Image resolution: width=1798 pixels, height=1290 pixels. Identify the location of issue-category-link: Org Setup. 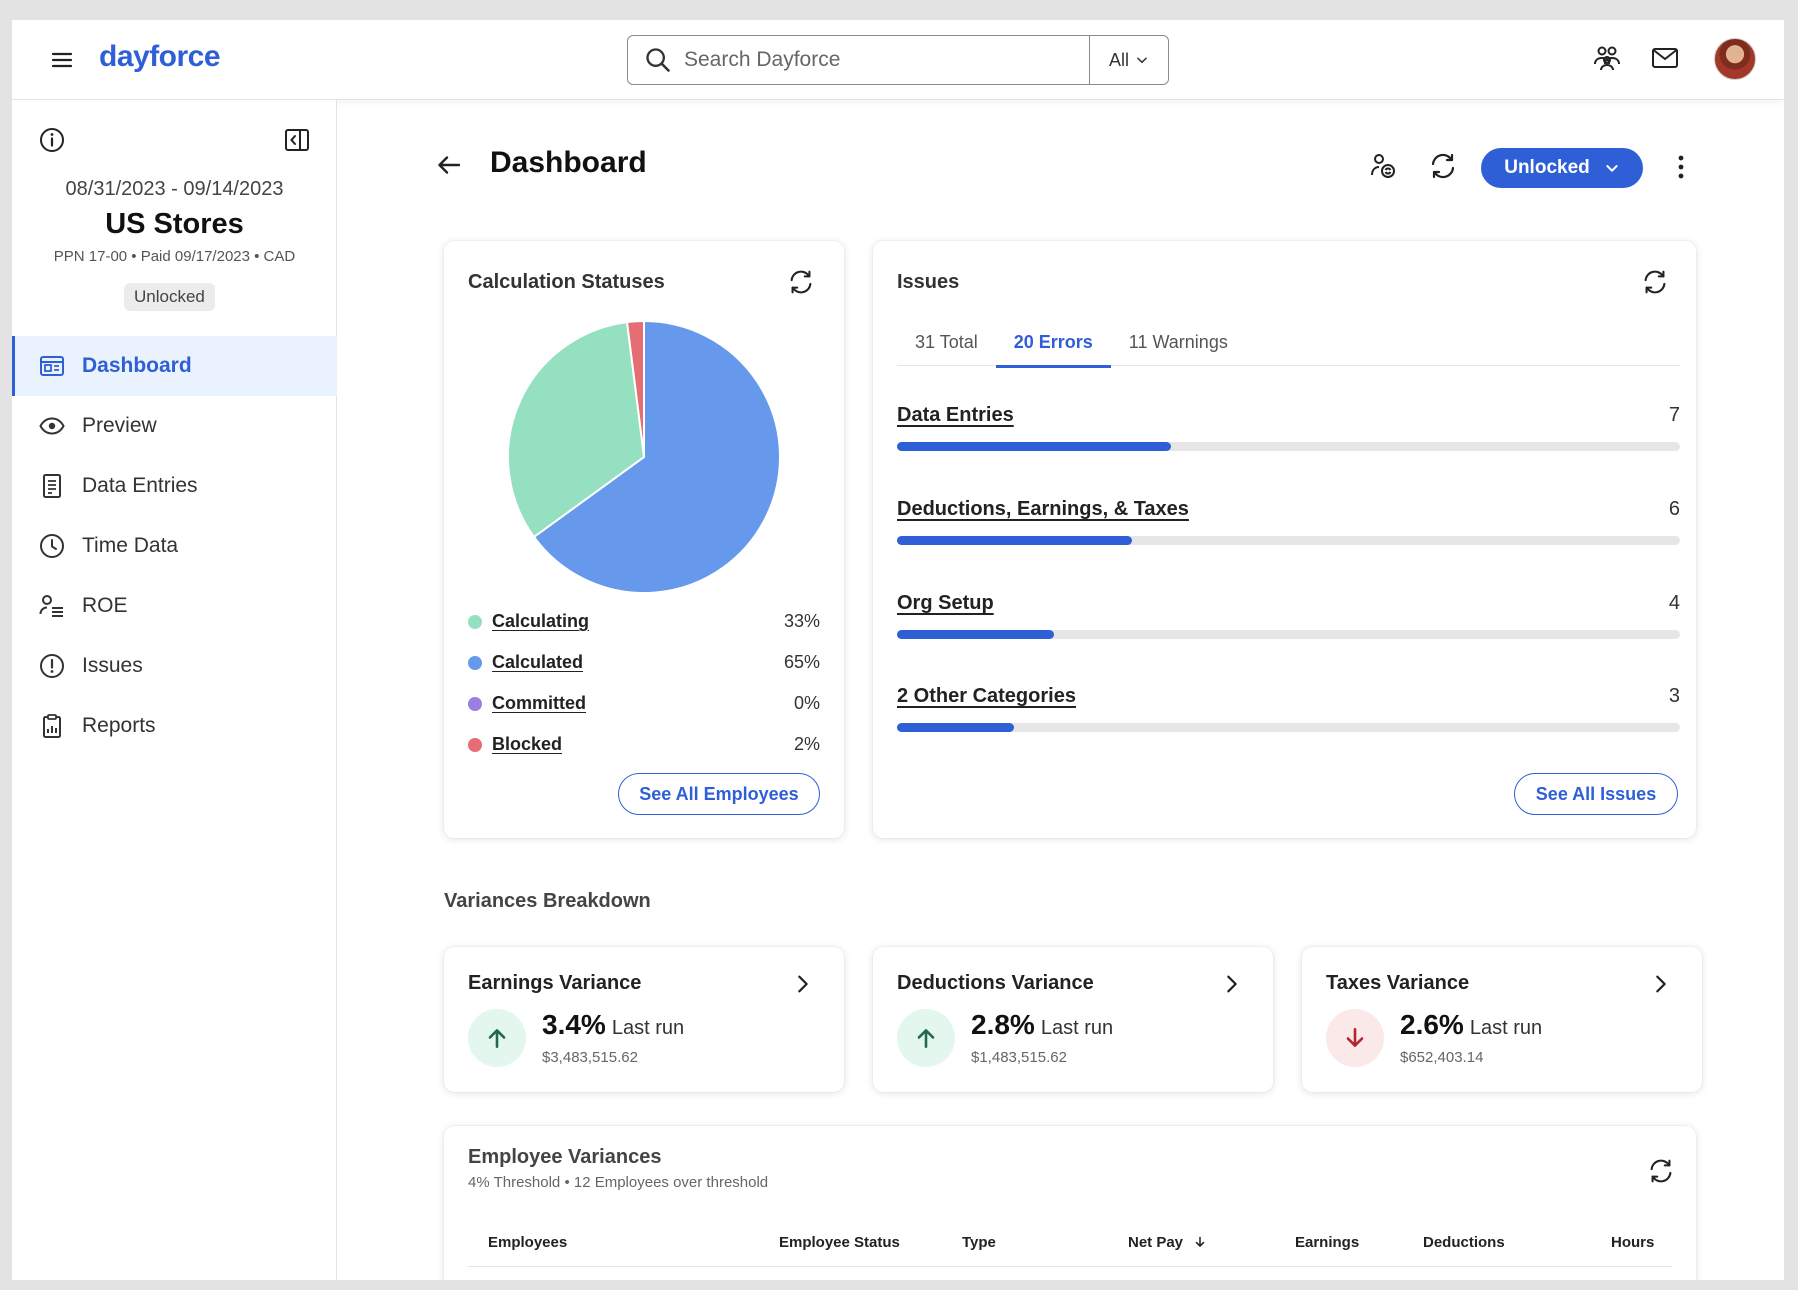
(945, 603).